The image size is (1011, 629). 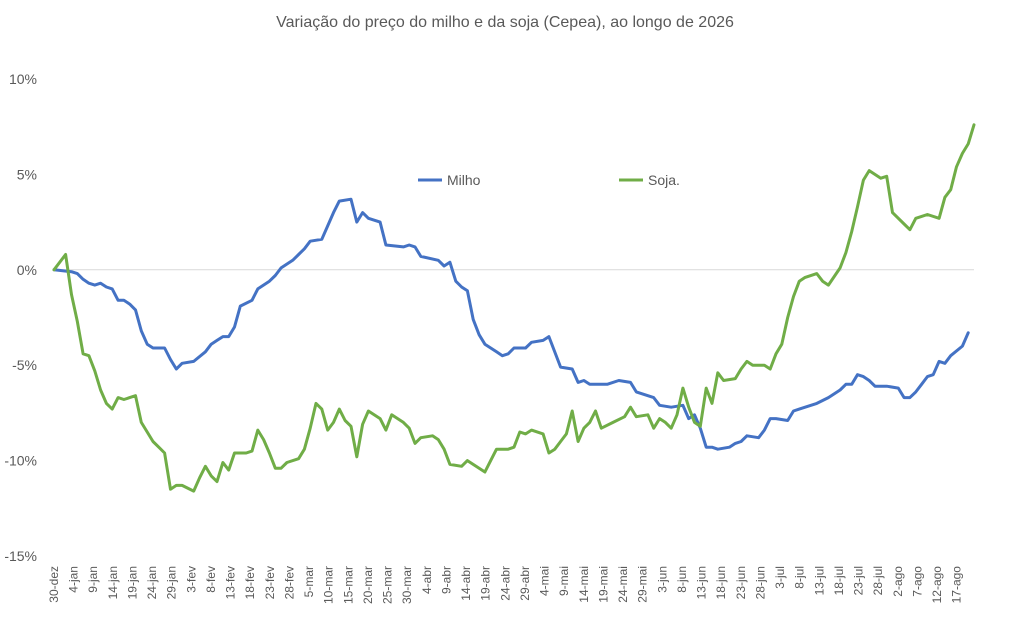 I want to click on legend: Milho Soja., so click(x=549, y=180).